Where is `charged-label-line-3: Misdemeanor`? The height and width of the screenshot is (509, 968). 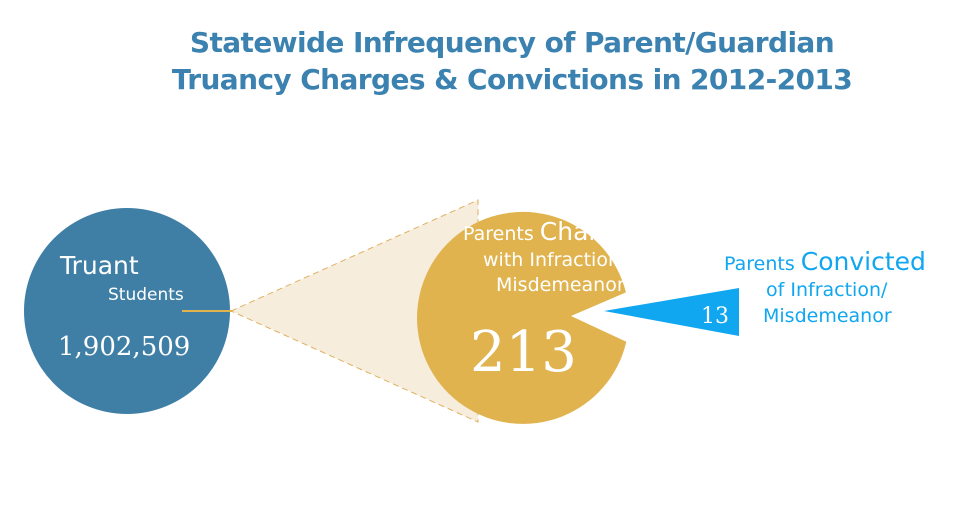
charged-label-line-3: Misdemeanor is located at coordinates (560, 285).